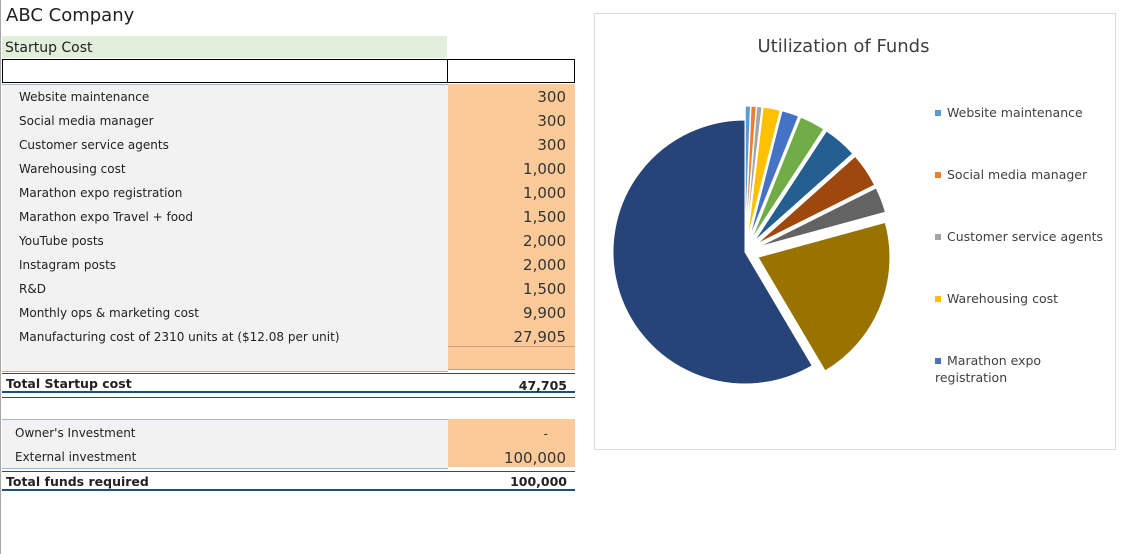 The height and width of the screenshot is (554, 1146). I want to click on cost-item-label: Marathon expo Travel + food, so click(106, 217).